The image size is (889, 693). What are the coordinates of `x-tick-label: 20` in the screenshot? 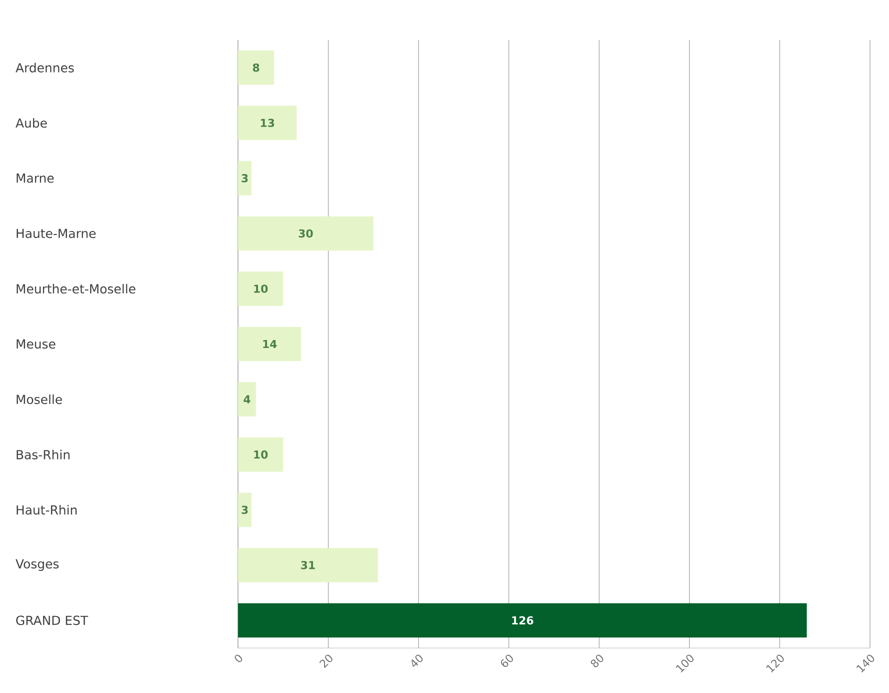 It's located at (325, 661).